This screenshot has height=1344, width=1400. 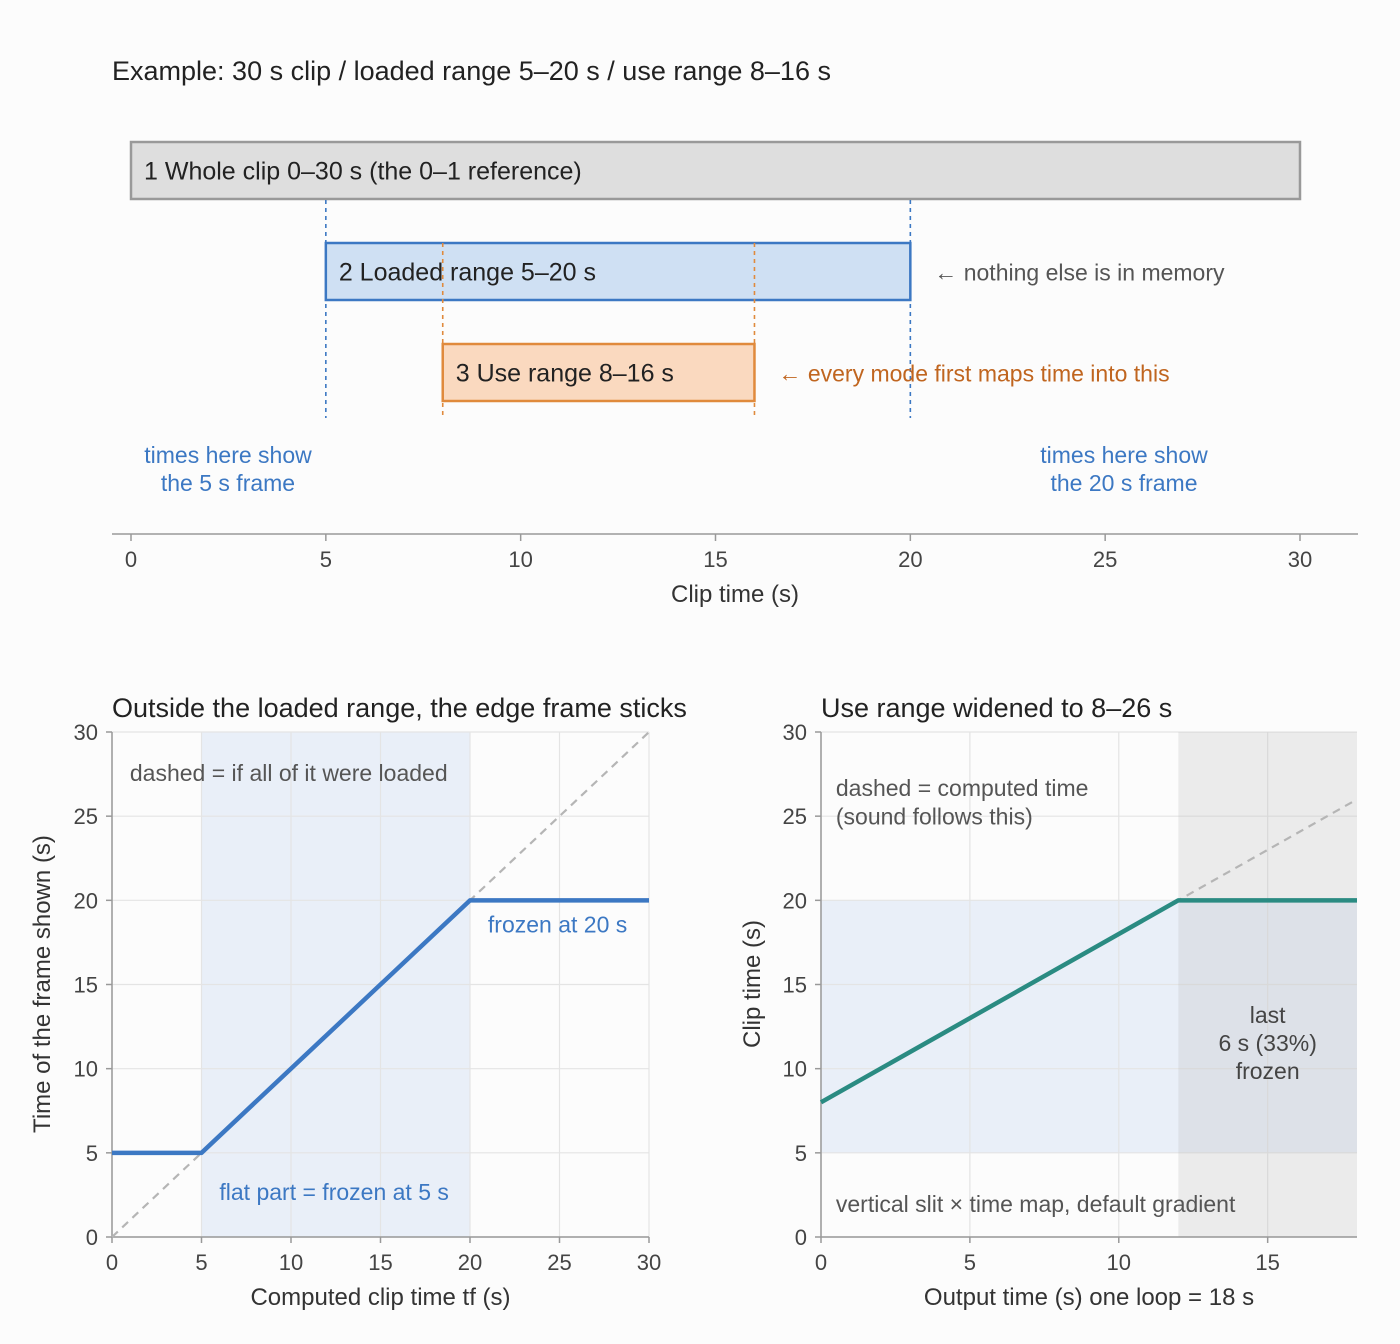 What do you see at coordinates (326, 559) in the screenshot?
I see `clip-tick-label: 5` at bounding box center [326, 559].